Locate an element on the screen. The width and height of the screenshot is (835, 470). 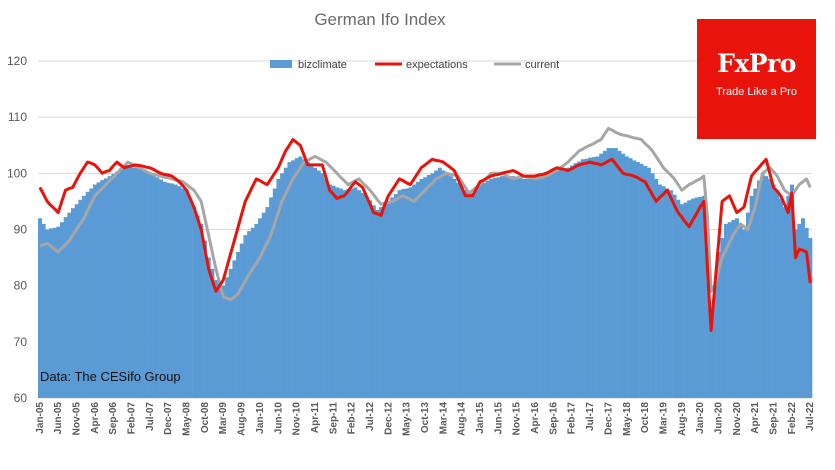
x-tick-label: Mar-09 is located at coordinates (223, 418).